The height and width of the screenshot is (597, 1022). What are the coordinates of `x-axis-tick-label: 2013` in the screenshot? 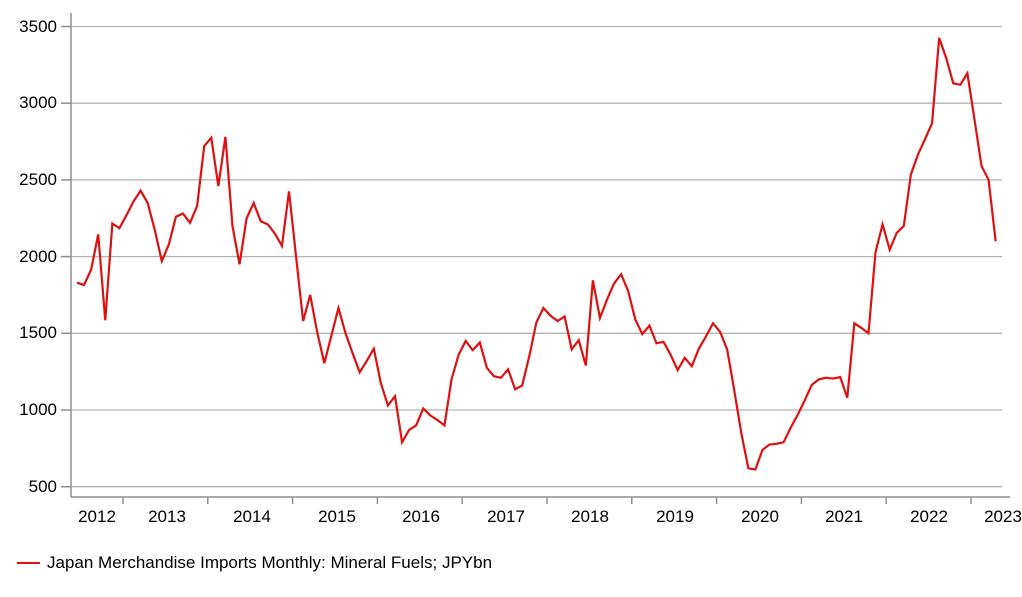 It's located at (167, 516).